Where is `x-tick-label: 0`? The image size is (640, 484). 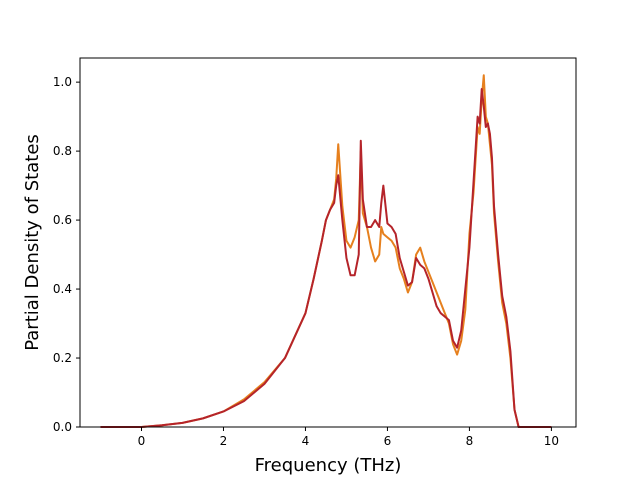 x-tick-label: 0 is located at coordinates (142, 441).